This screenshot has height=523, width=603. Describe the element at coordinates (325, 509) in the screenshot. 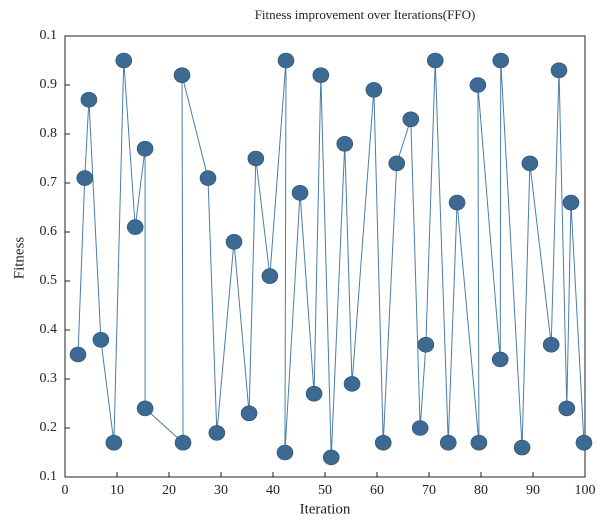

I see `x-axis-label: Iteration` at that location.